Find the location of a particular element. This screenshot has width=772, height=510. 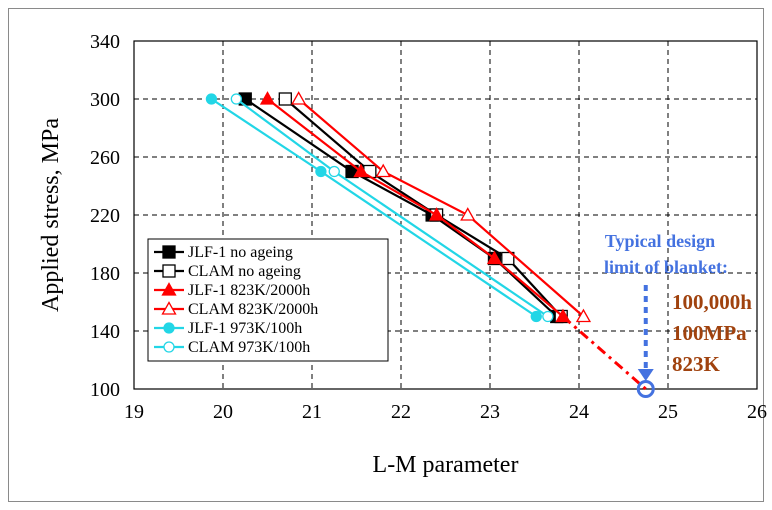

x-tick-label: 25 is located at coordinates (668, 412).